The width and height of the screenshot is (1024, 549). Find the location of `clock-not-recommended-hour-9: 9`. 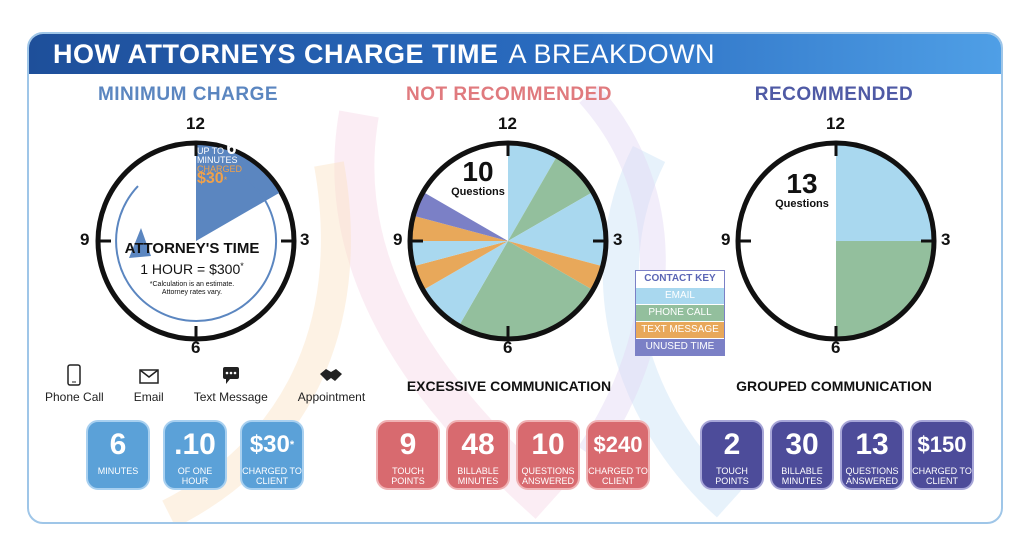

clock-not-recommended-hour-9: 9 is located at coordinates (398, 239).